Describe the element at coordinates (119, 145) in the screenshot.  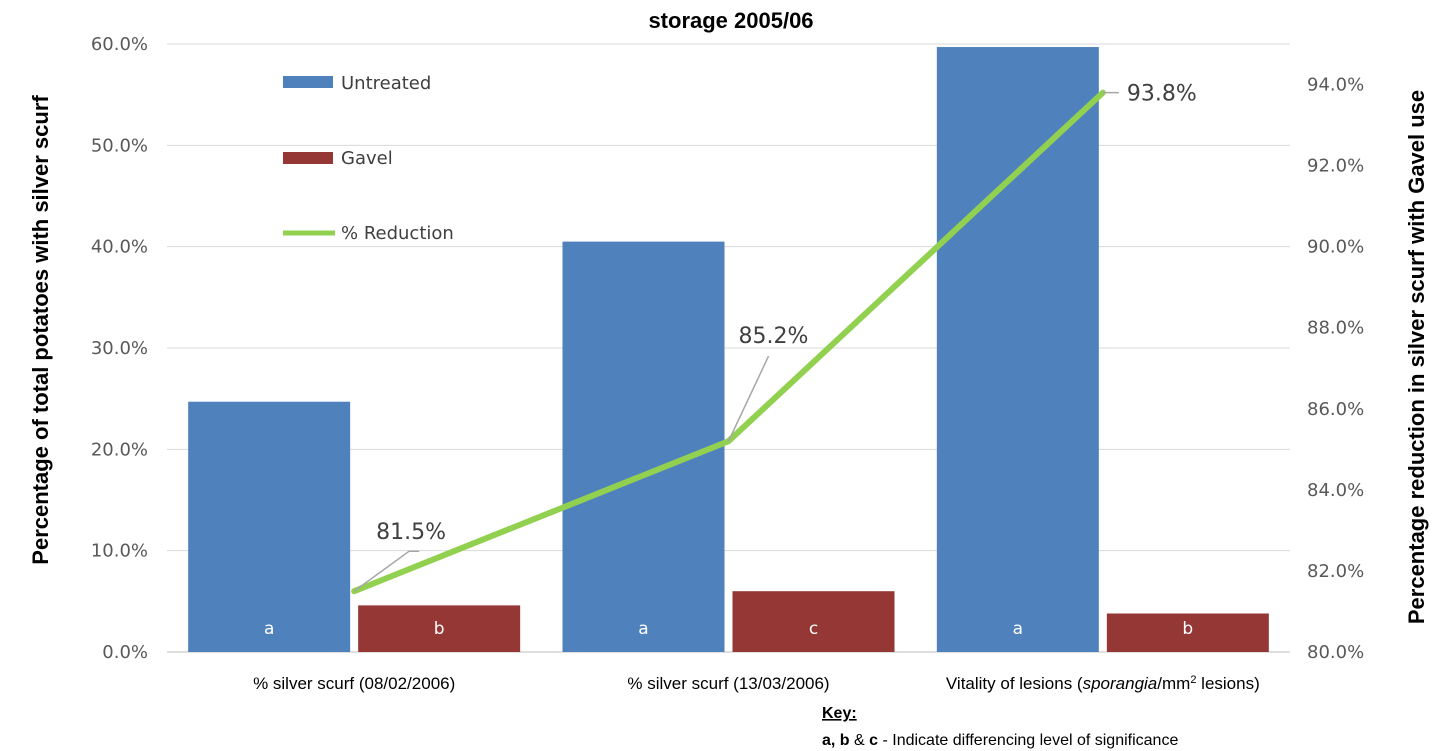
I see `y-tick-label: 50.0%` at that location.